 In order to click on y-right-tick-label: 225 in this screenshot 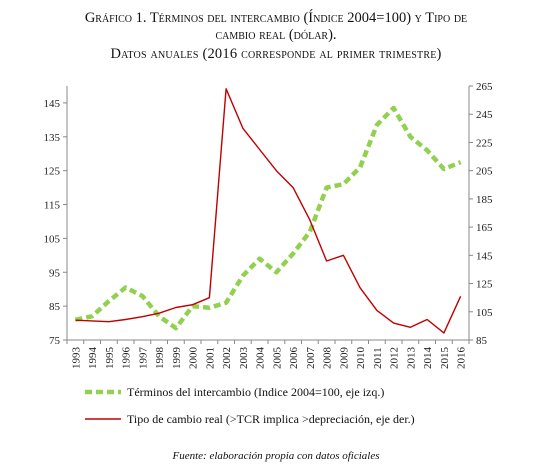, I will do `click(484, 143)`.